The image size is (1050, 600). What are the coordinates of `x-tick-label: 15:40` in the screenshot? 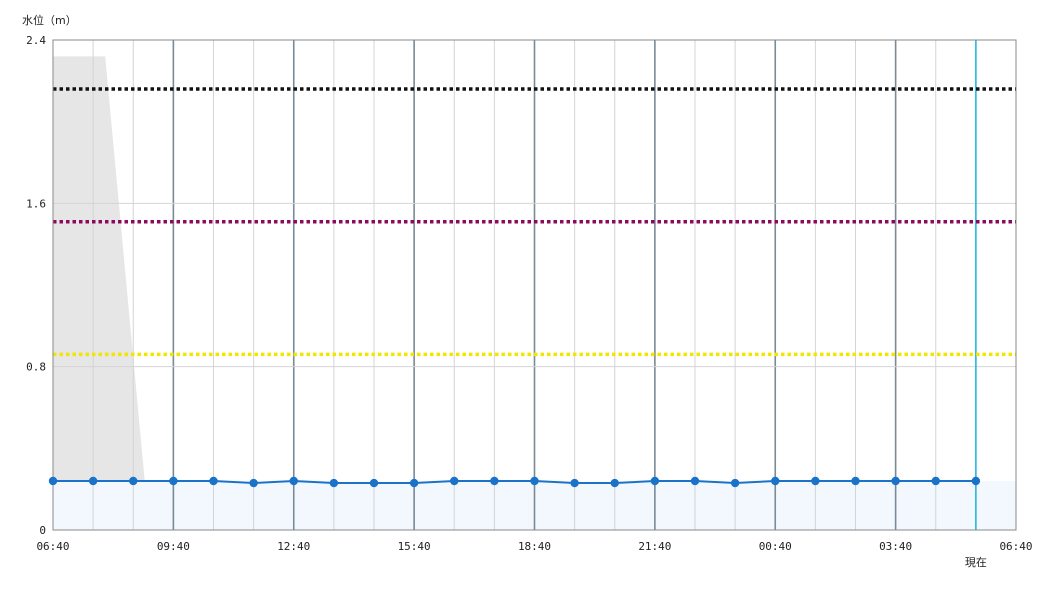 It's located at (414, 546).